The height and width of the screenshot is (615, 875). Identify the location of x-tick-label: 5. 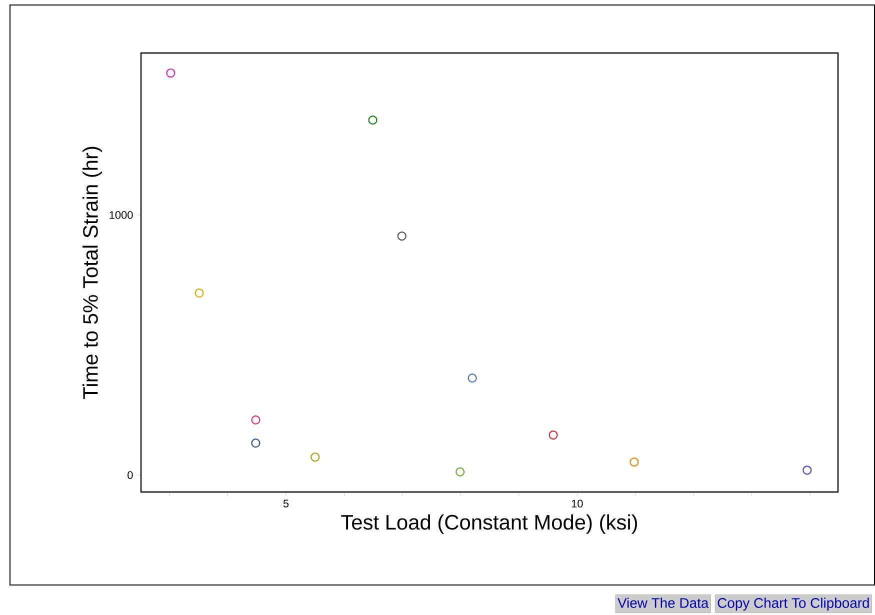
(286, 504).